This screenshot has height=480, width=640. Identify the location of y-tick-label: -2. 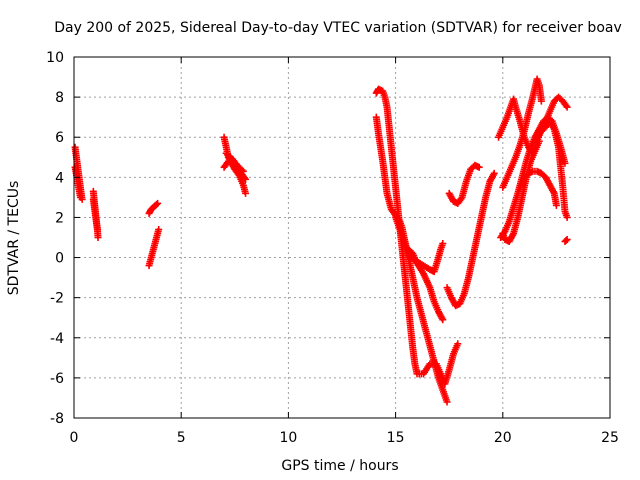
(57, 299).